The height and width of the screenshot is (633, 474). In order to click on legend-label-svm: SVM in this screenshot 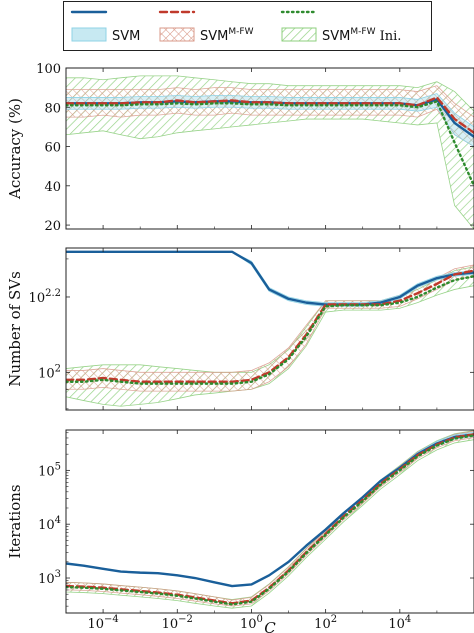, I will do `click(126, 36)`.